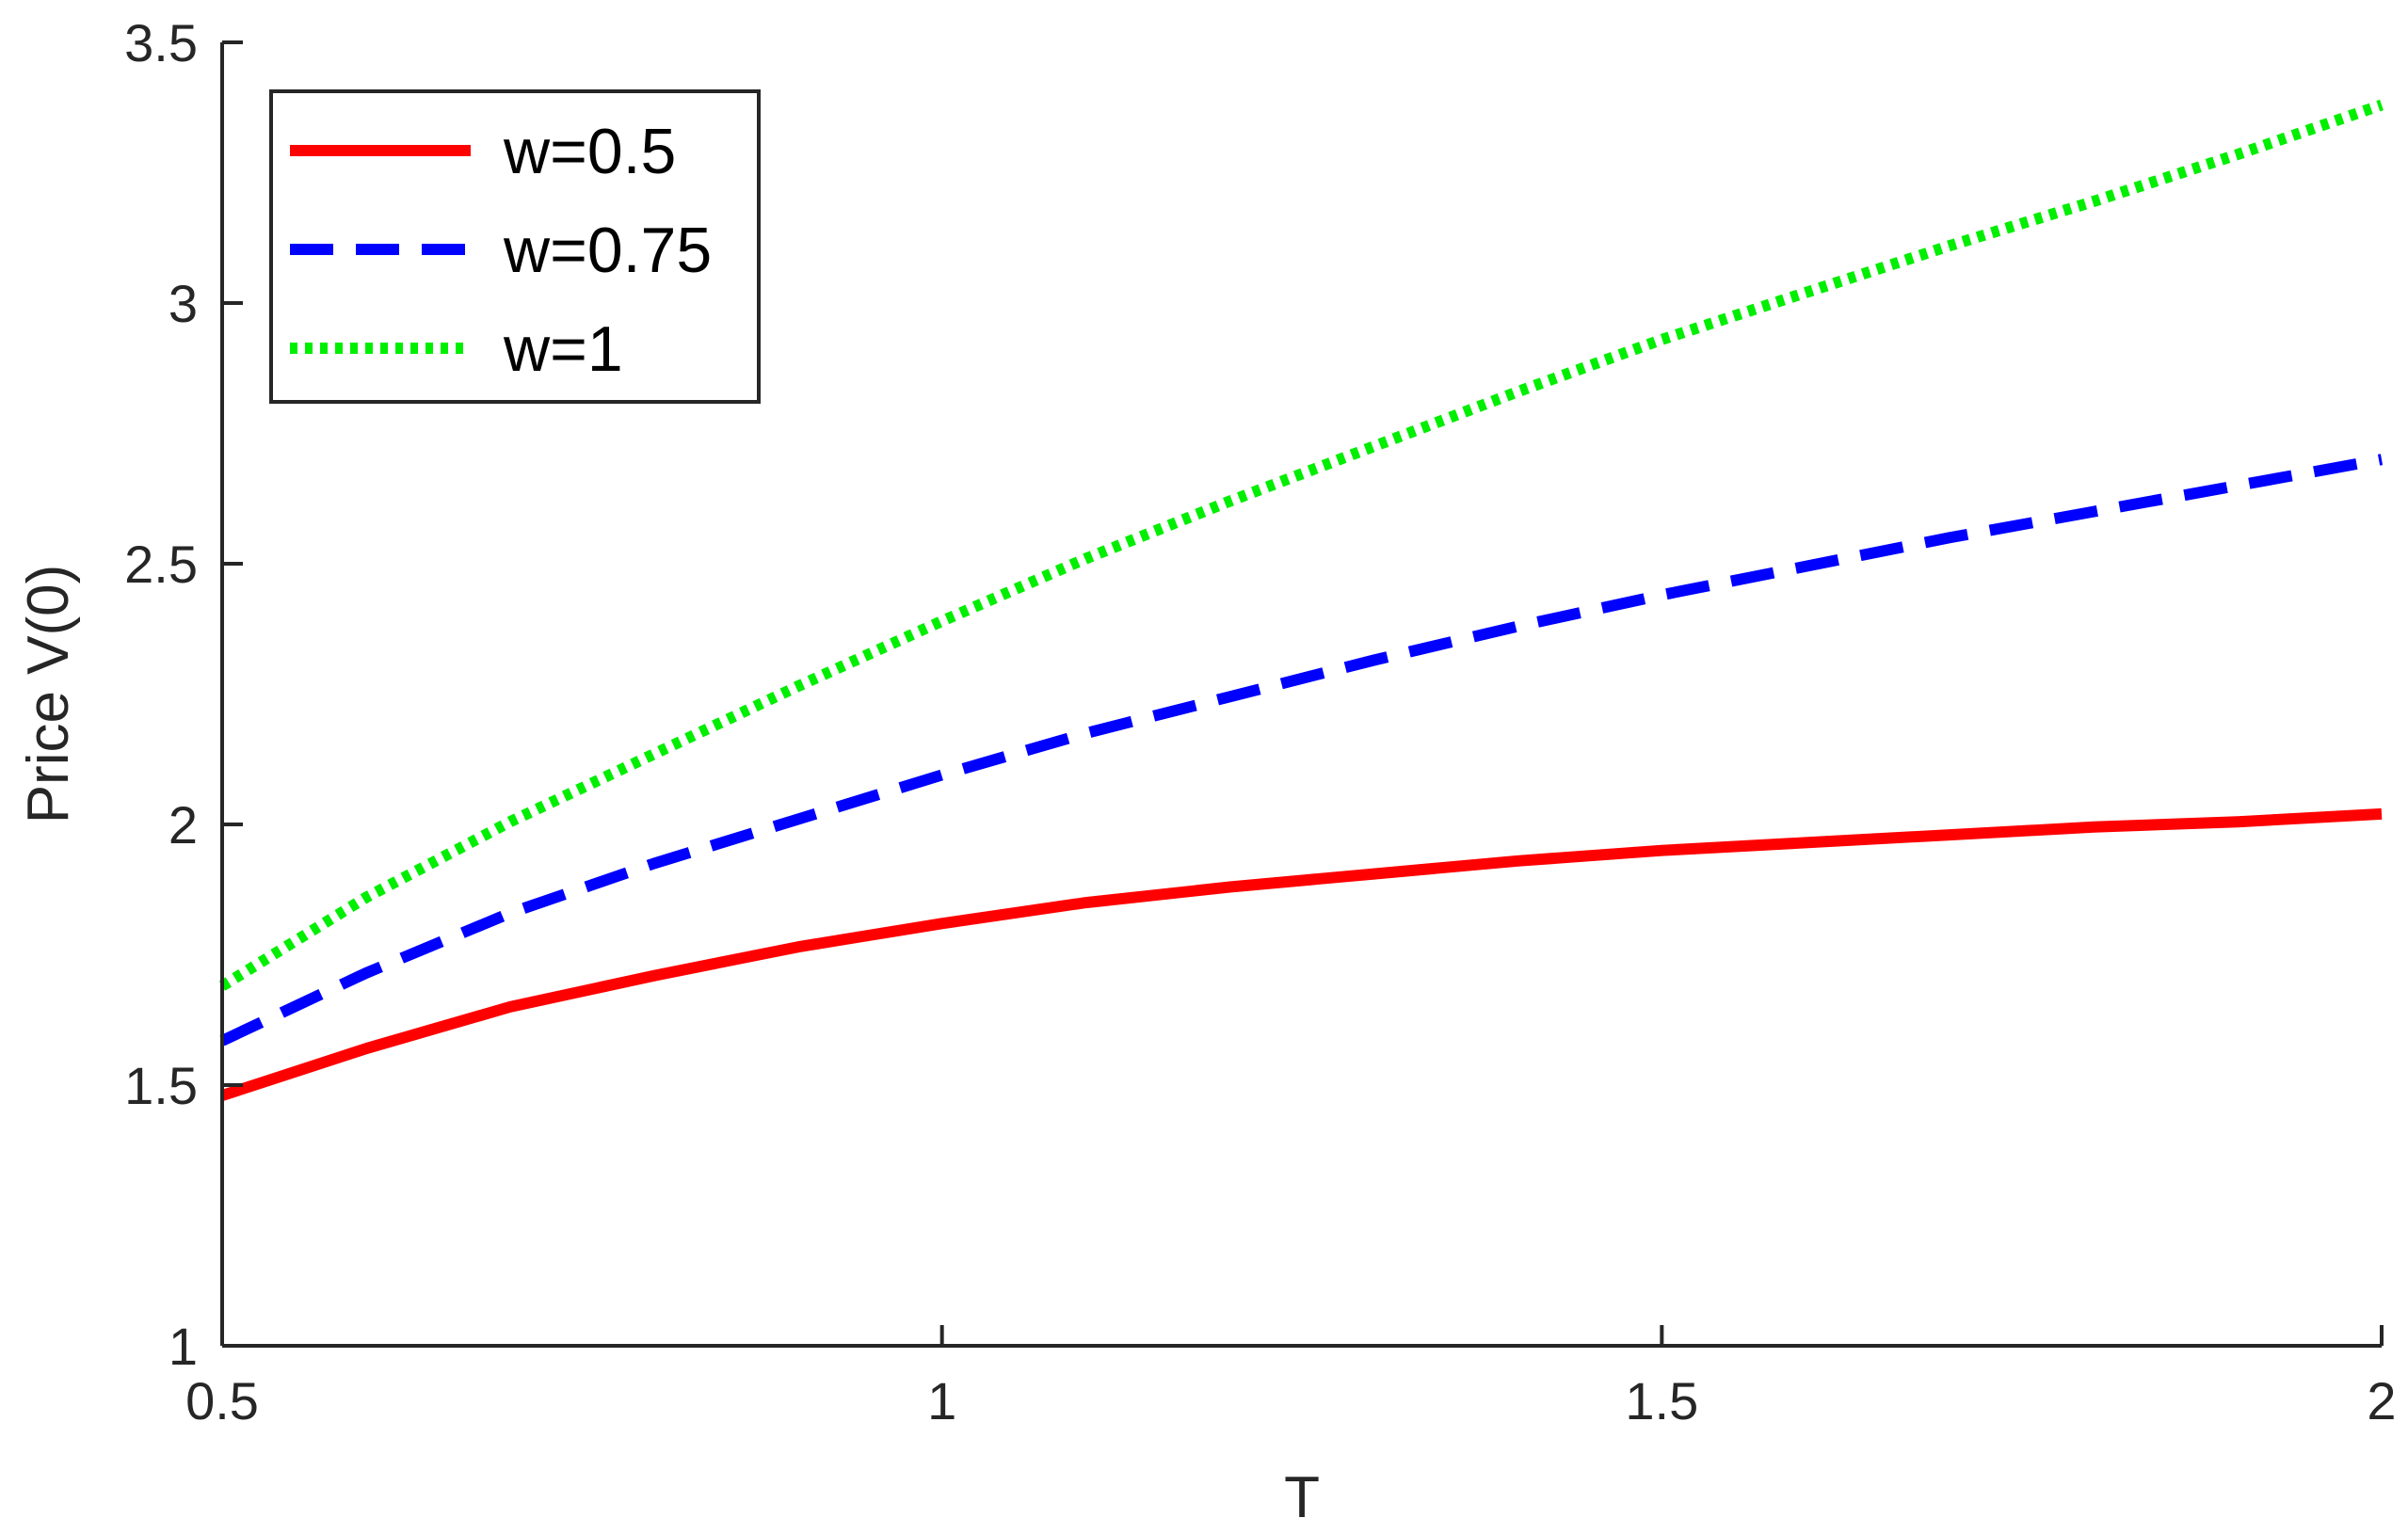 This screenshot has height=1534, width=2408. Describe the element at coordinates (184, 303) in the screenshot. I see `y-tick-label: 3` at that location.